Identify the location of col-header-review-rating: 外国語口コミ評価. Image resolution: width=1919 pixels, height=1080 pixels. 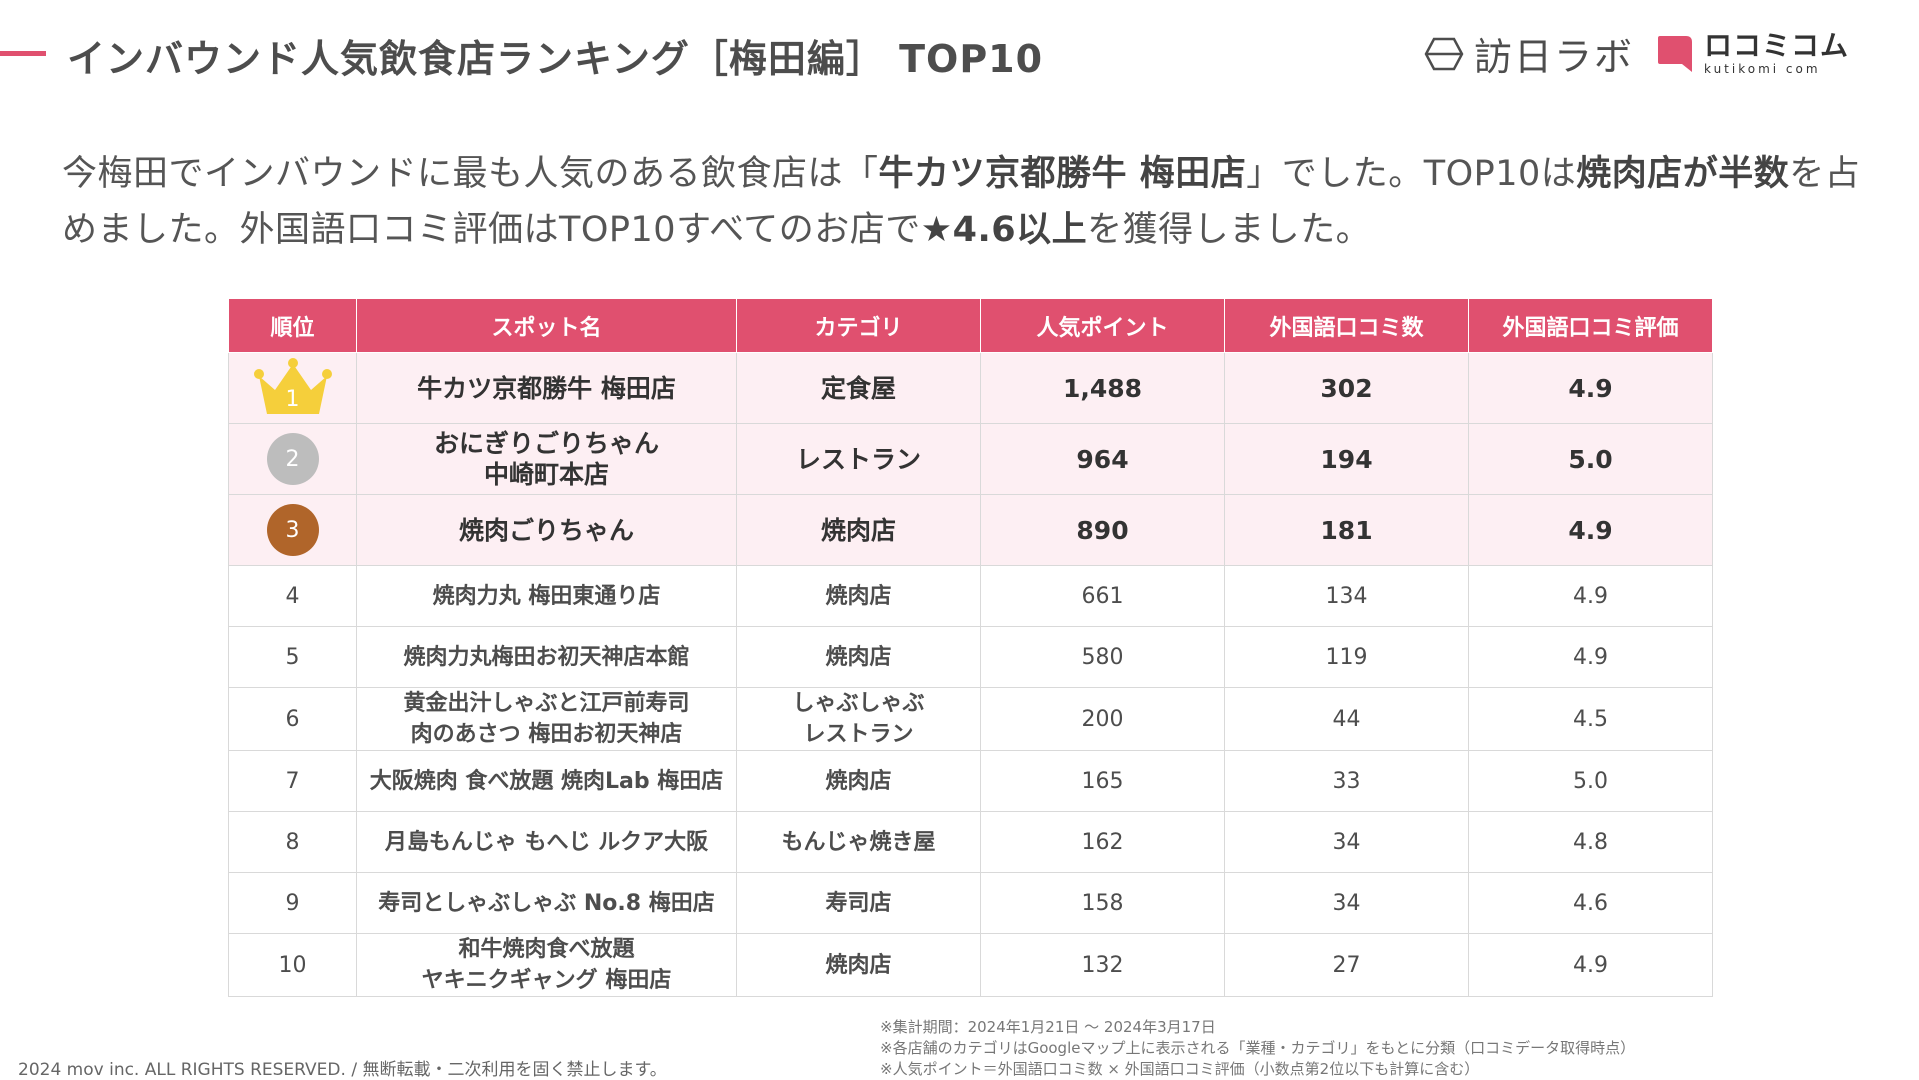
(1590, 325).